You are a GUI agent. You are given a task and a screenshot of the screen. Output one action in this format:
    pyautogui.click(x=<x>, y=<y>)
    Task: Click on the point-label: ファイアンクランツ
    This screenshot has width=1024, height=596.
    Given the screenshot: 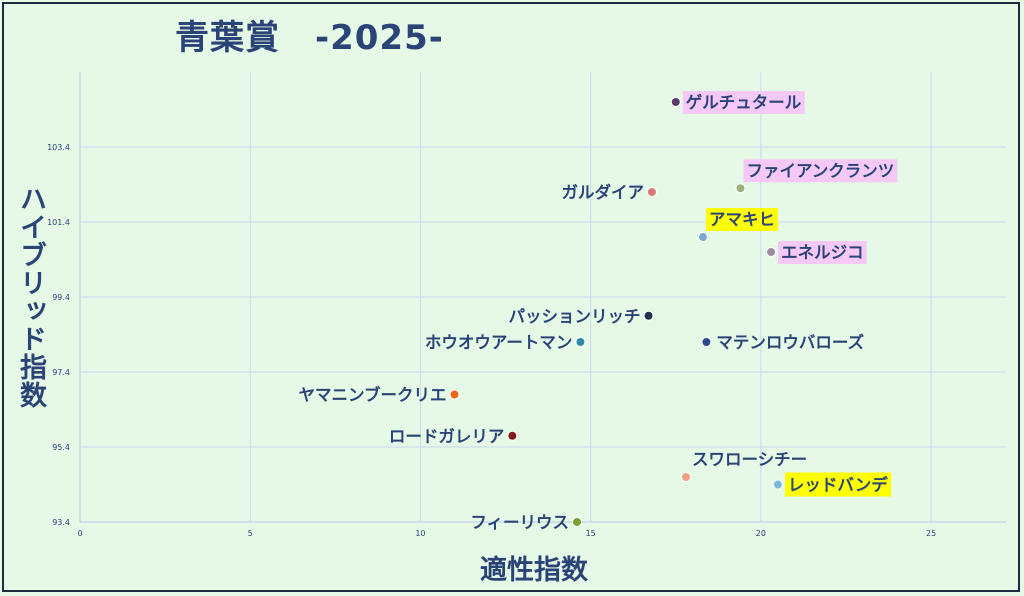 What is the action you would take?
    pyautogui.click(x=820, y=170)
    